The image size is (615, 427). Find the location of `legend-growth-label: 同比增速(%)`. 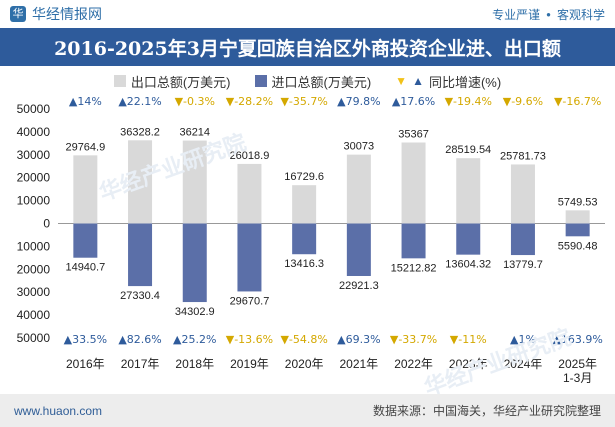

legend-growth-label: 同比增速(%) is located at coordinates (465, 82).